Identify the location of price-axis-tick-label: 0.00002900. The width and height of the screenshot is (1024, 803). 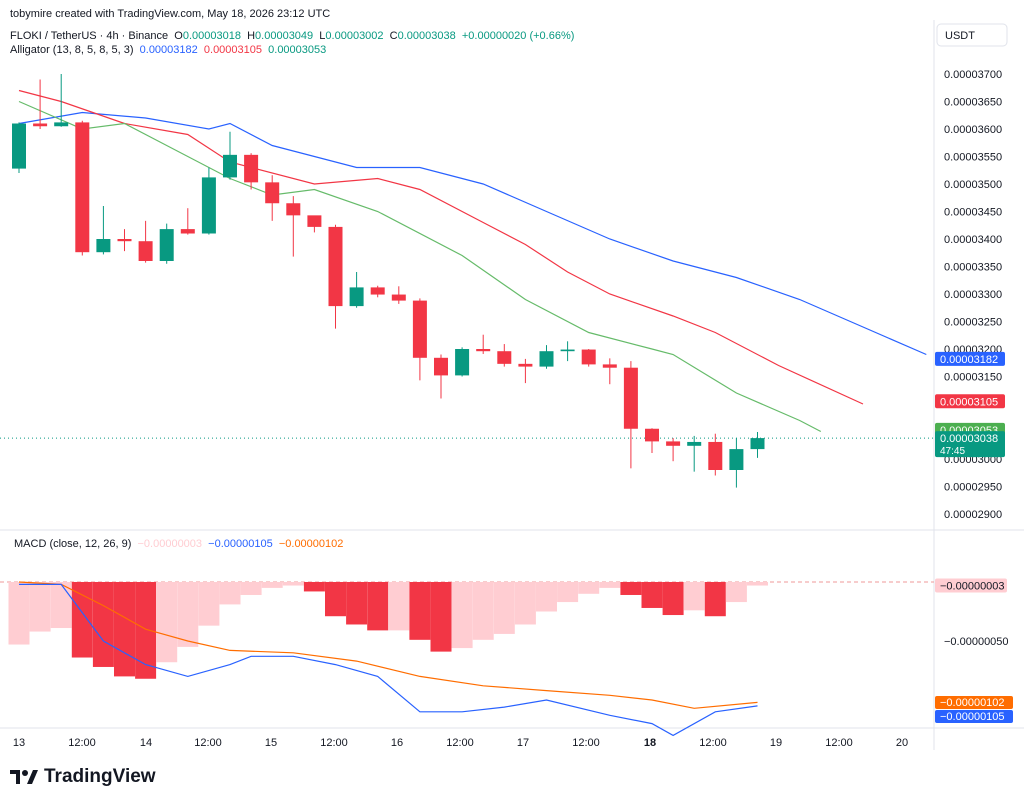
(973, 515).